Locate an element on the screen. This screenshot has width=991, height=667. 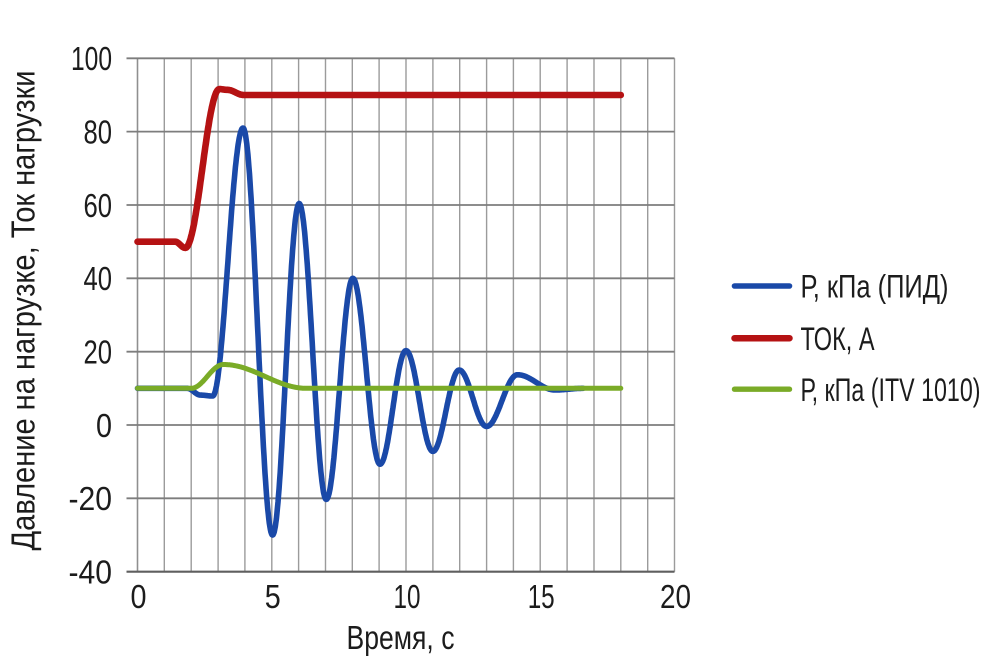
svg-text: 5 is located at coordinates (273, 596).